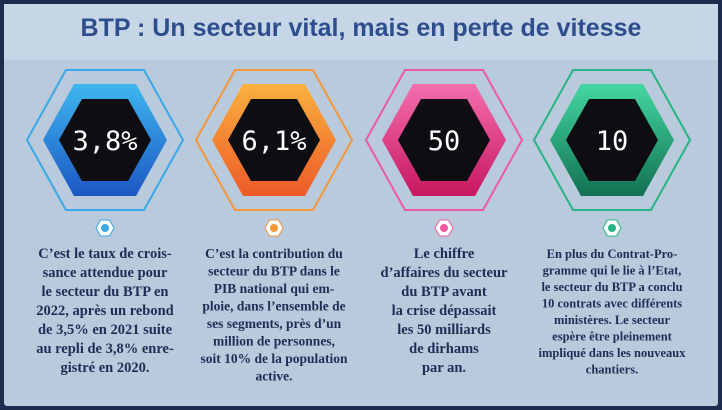  Describe the element at coordinates (105, 330) in the screenshot. I see `description-line: de 3,5% en 2021 suite` at that location.